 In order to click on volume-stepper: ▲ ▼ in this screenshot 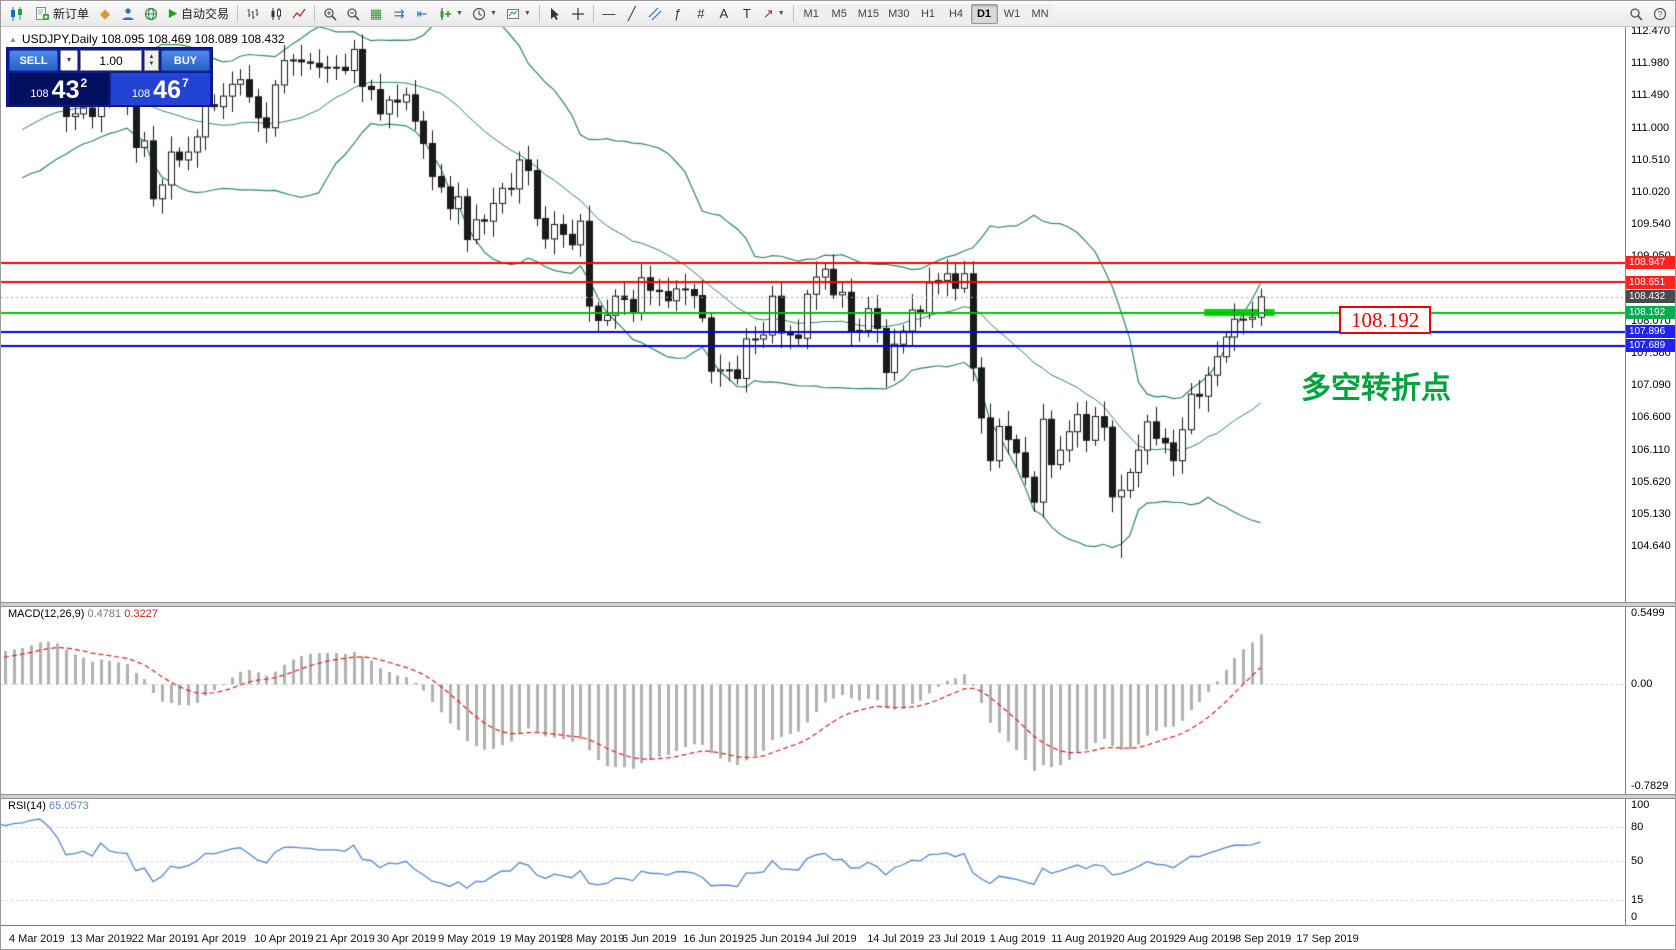, I will do `click(151, 60)`.